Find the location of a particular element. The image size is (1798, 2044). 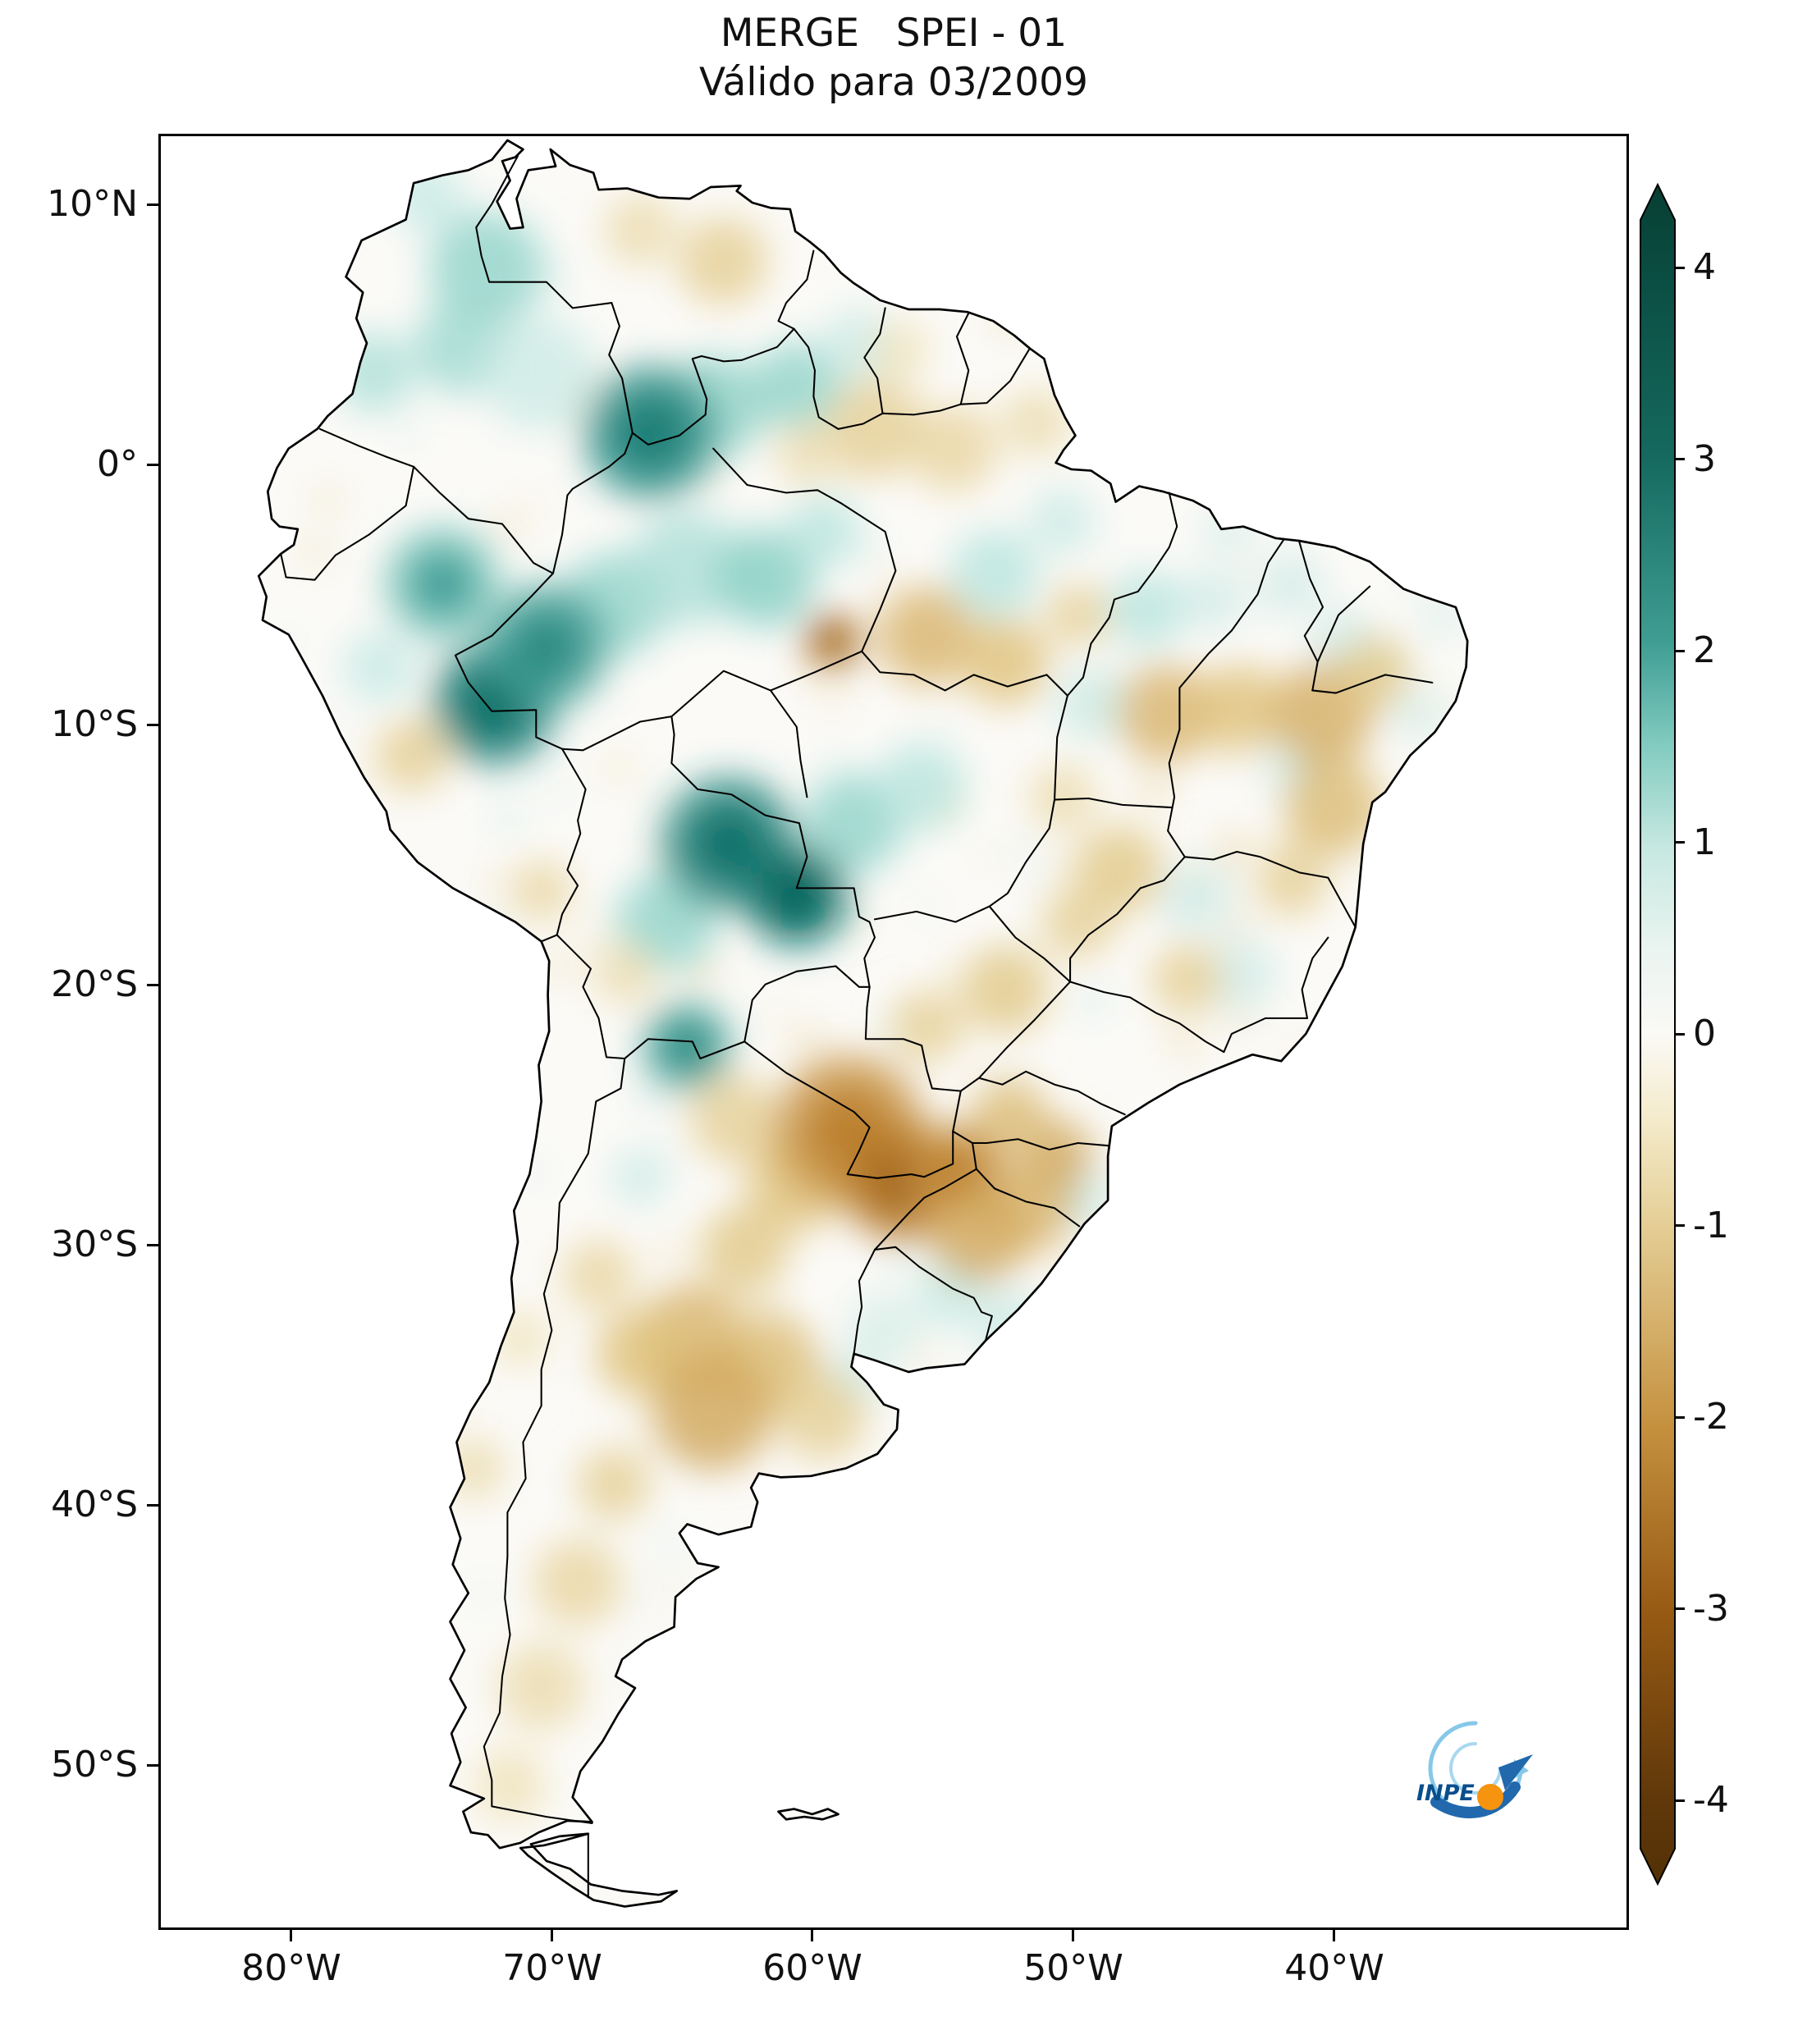

logo-orange-dot is located at coordinates (1490, 1797).